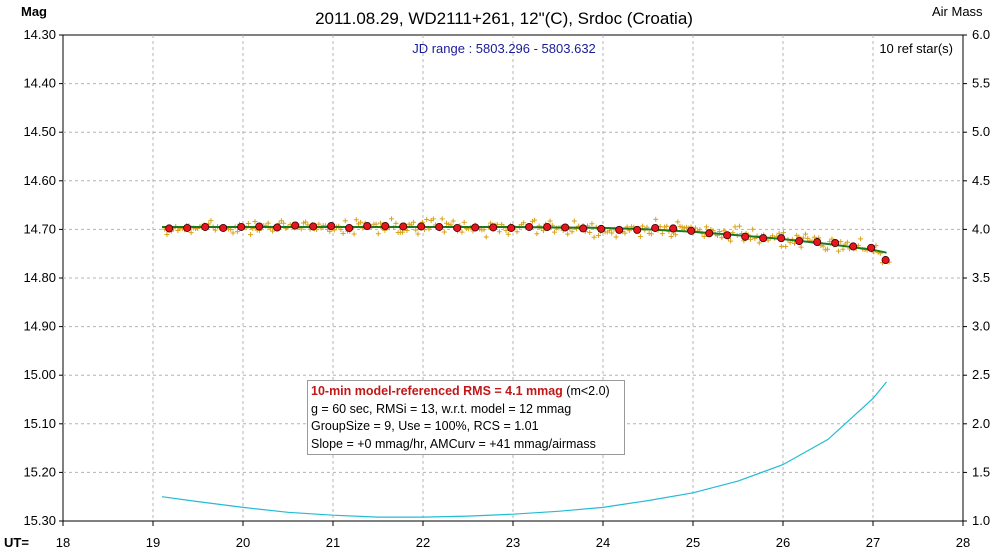 Image resolution: width=1008 pixels, height=556 pixels. What do you see at coordinates (243, 542) in the screenshot?
I see `x-tick-label: 20` at bounding box center [243, 542].